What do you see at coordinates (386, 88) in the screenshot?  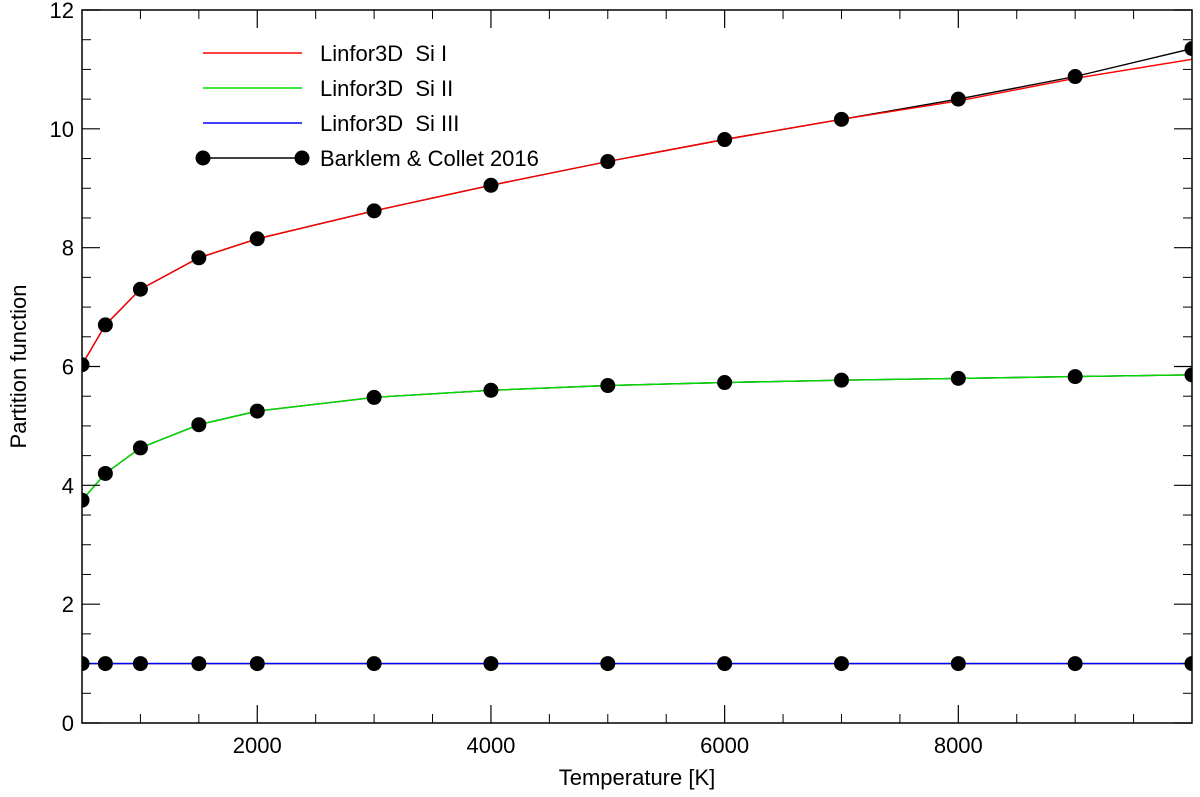 I see `legend-label: Linfor3D Si II` at bounding box center [386, 88].